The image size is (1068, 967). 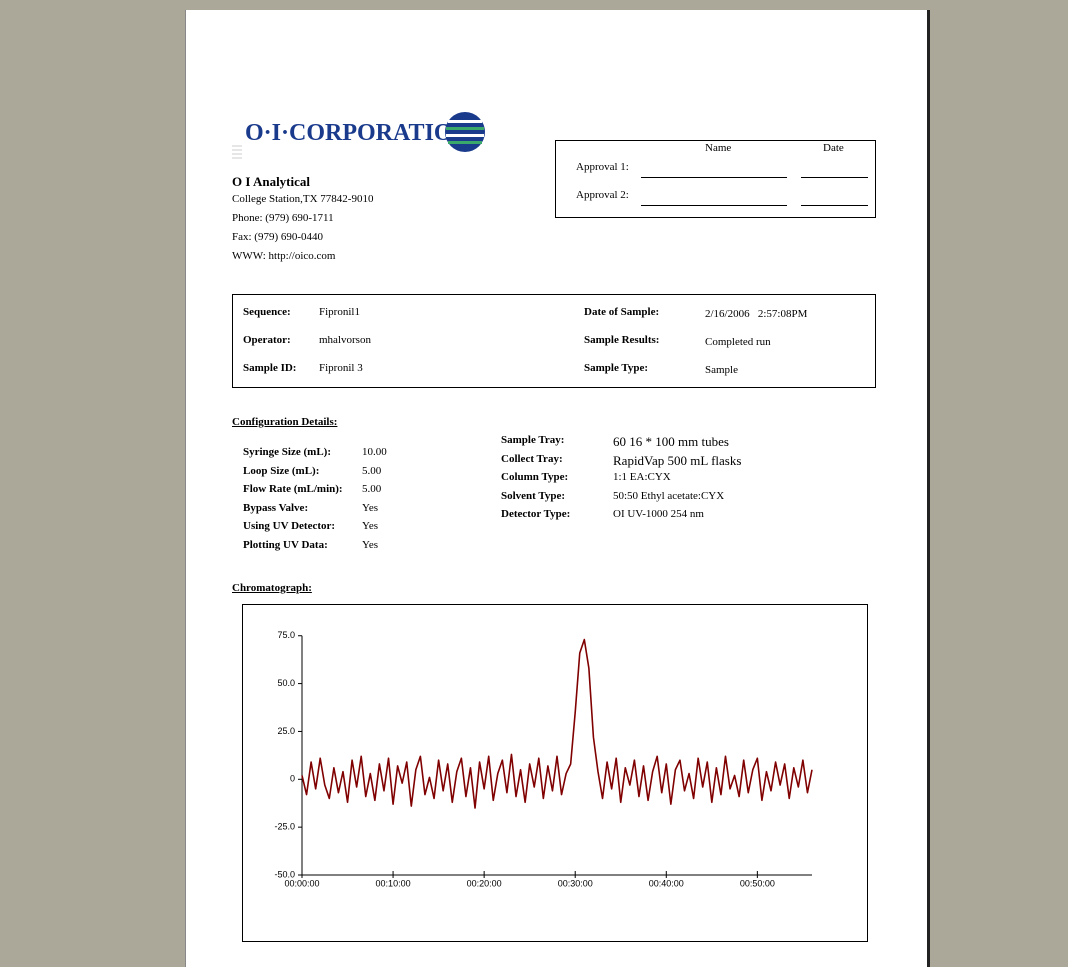 What do you see at coordinates (278, 237) in the screenshot?
I see `fax: Fax: (979) 690-0440` at bounding box center [278, 237].